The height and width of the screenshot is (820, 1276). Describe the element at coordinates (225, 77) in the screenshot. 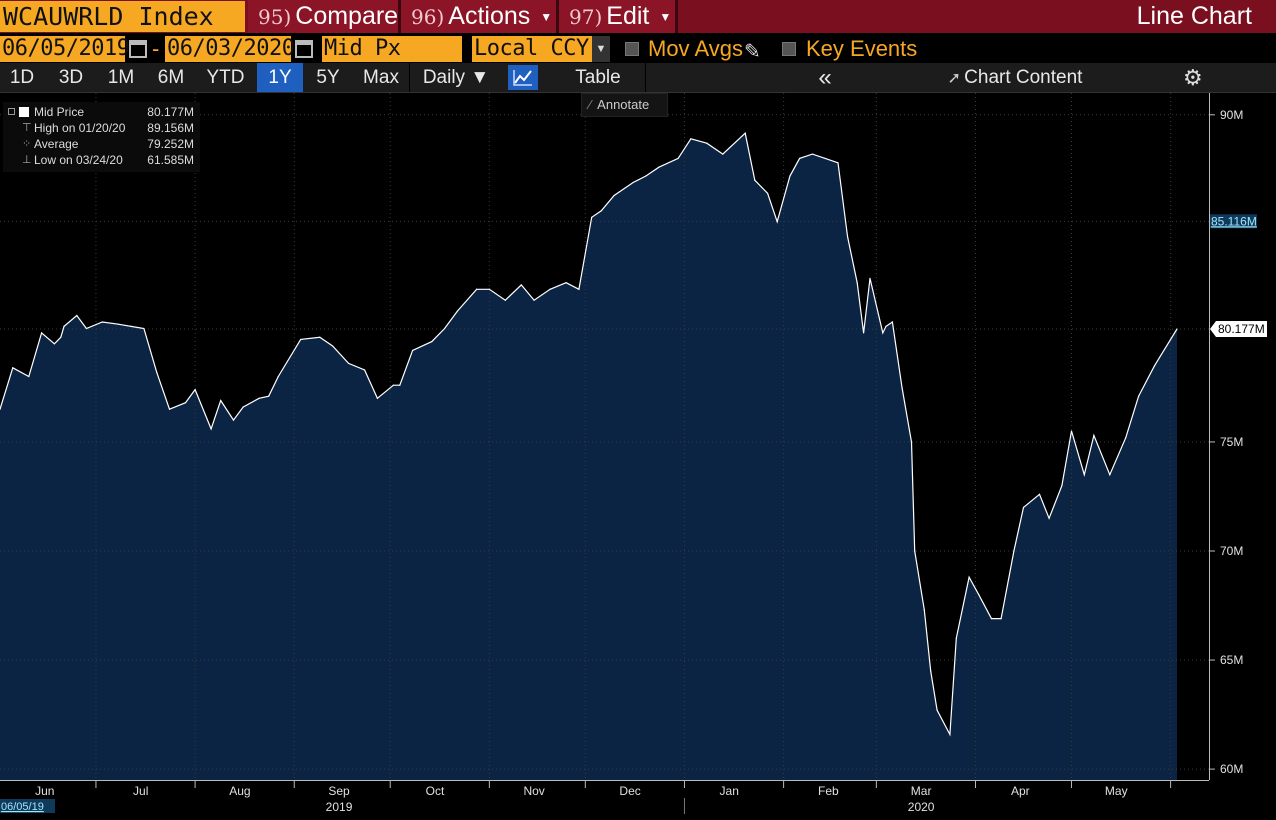

I see `tab-ytd: YTD` at that location.